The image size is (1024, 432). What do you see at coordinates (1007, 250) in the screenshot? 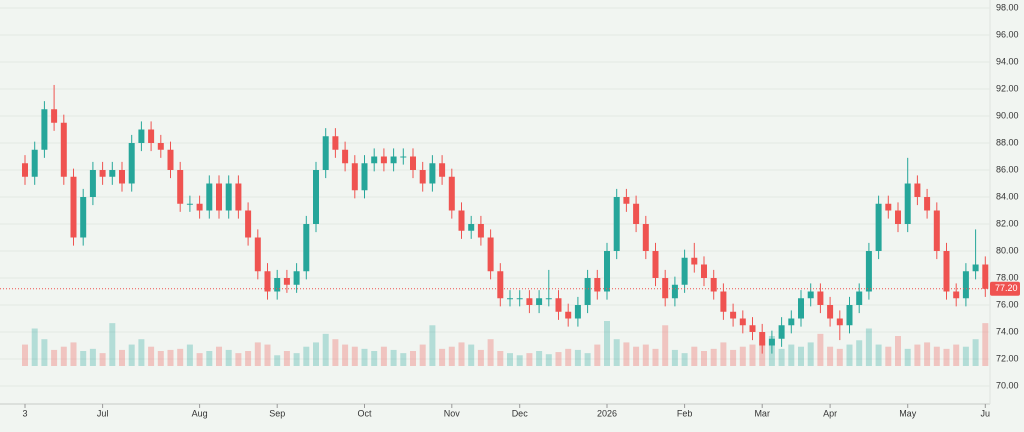
I see `y-tick-label: 80.00` at bounding box center [1007, 250].